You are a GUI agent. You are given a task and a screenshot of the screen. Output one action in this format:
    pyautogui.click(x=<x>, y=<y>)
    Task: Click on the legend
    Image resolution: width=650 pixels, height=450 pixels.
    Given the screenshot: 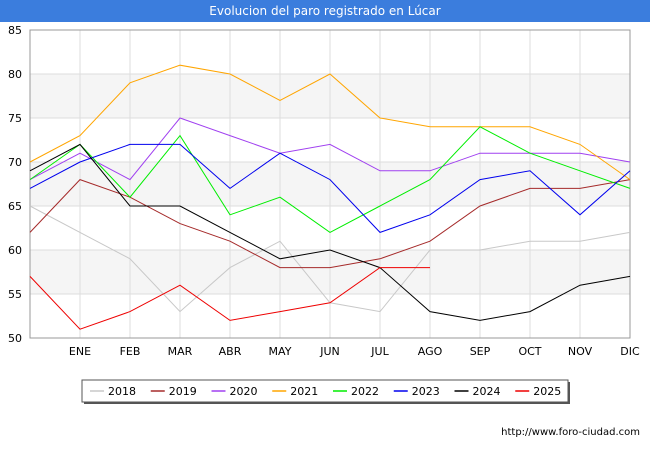 What is the action you would take?
    pyautogui.click(x=325, y=391)
    